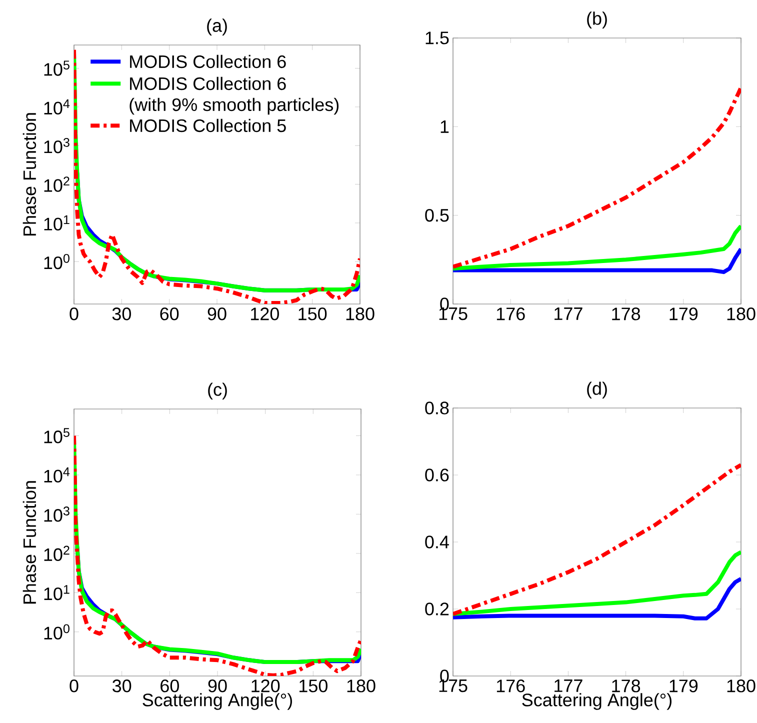 Image resolution: width=757 pixels, height=723 pixels. Describe the element at coordinates (437, 38) in the screenshot. I see `y-tick-label: 1.5` at that location.